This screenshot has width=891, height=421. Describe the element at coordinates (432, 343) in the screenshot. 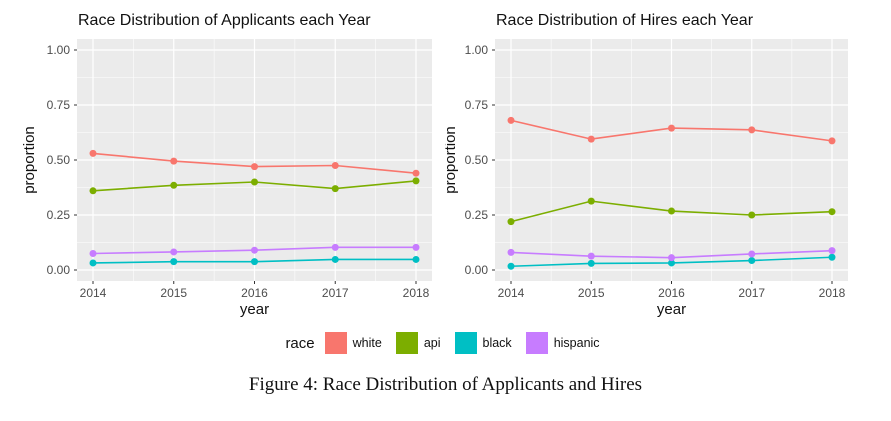

I see `legend-label-api: api` at that location.